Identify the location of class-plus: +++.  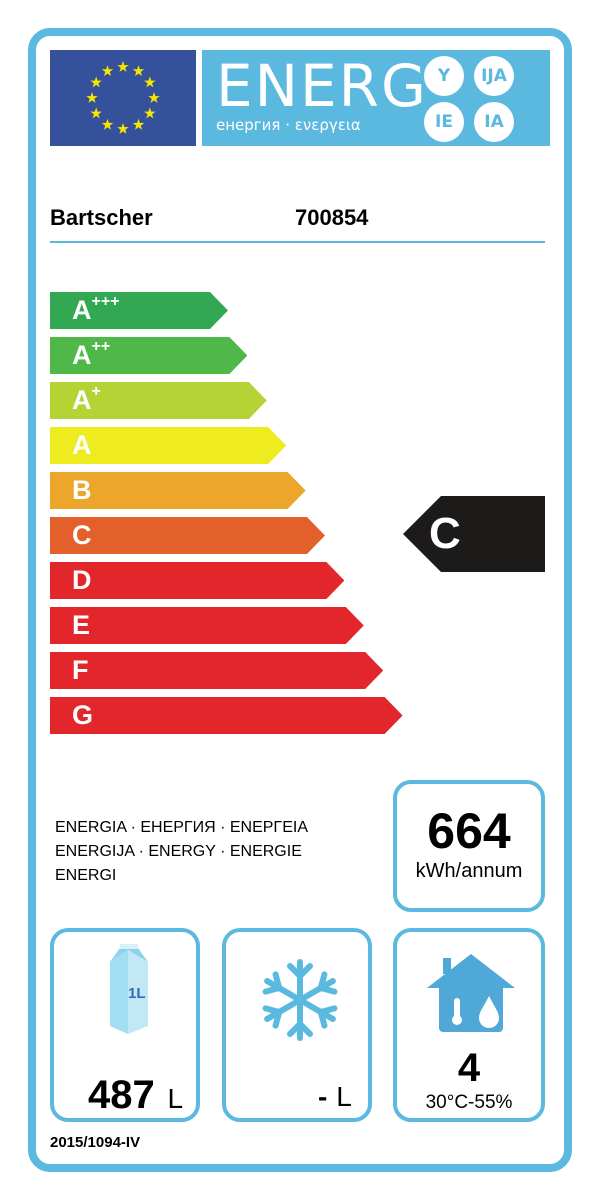
(105, 301).